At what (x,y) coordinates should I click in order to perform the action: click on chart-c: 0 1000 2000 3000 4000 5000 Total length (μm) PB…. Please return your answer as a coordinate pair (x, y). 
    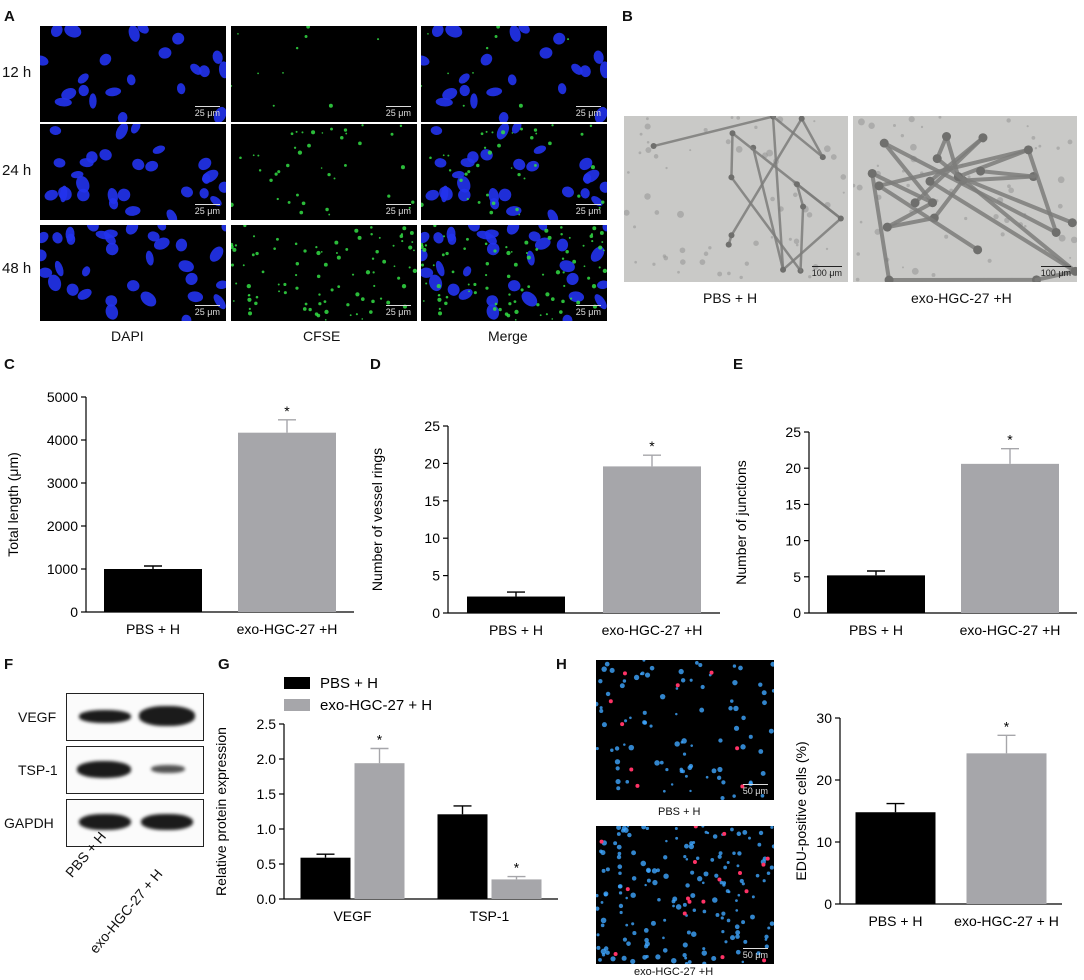
    Looking at the image, I should click on (180, 512).